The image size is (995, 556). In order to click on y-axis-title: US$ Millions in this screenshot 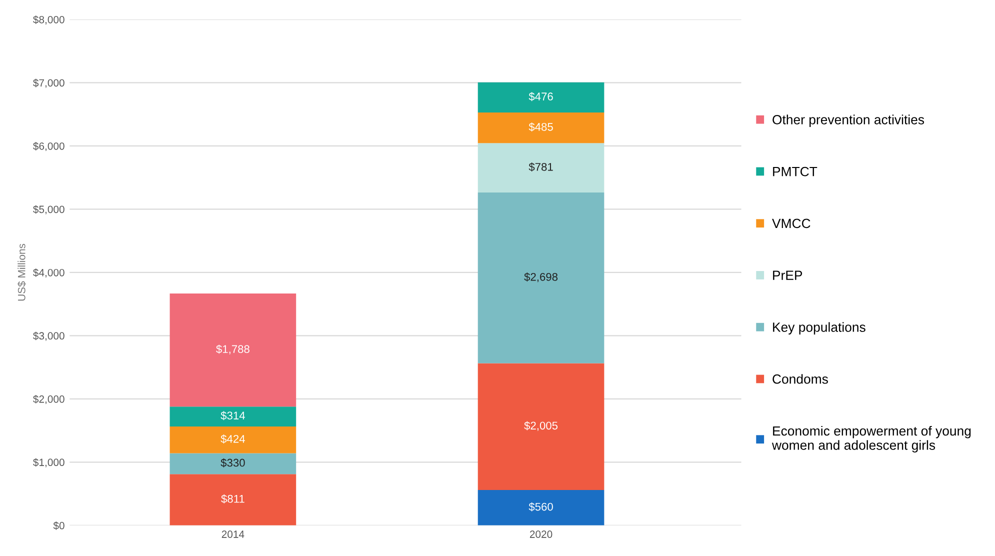, I will do `click(22, 272)`.